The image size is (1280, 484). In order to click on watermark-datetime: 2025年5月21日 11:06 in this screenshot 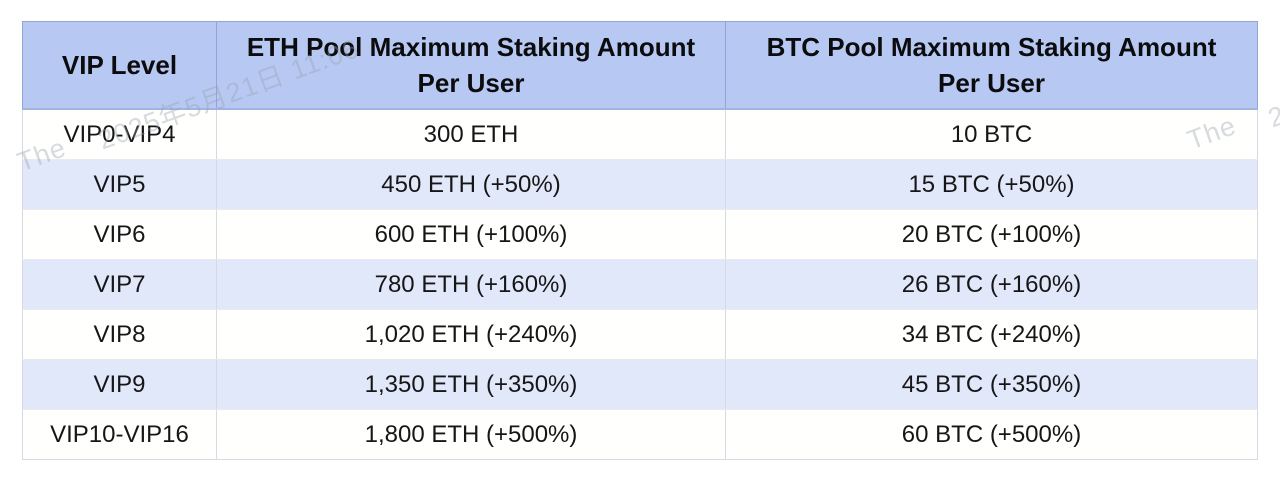, I will do `click(1272, 72)`.